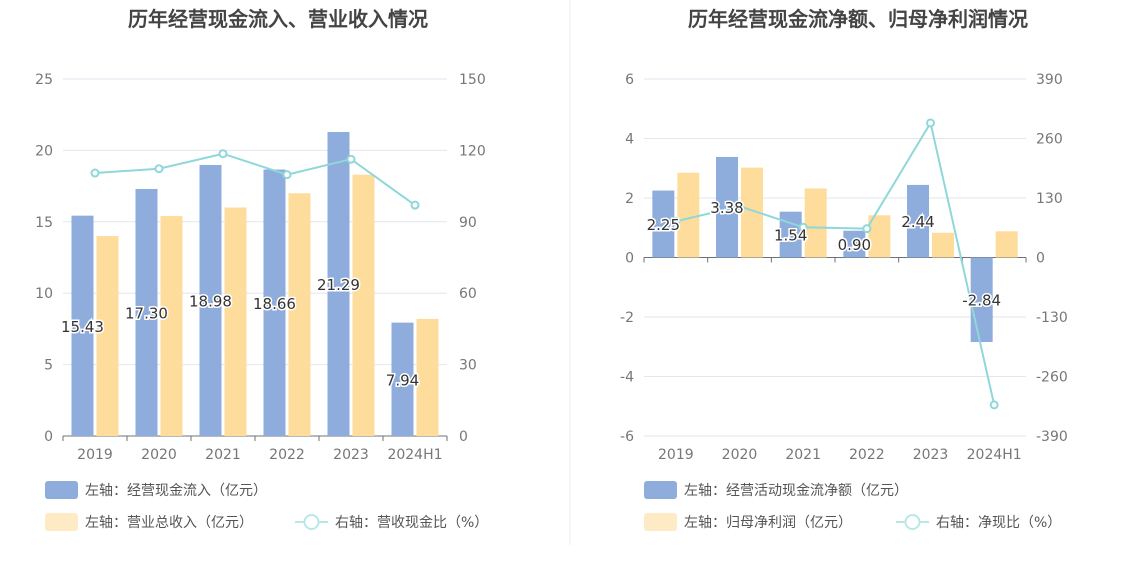 The image size is (1134, 586). What do you see at coordinates (411, 523) in the screenshot?
I see `legend-label: 右轴：营收现金比（%）` at bounding box center [411, 523].